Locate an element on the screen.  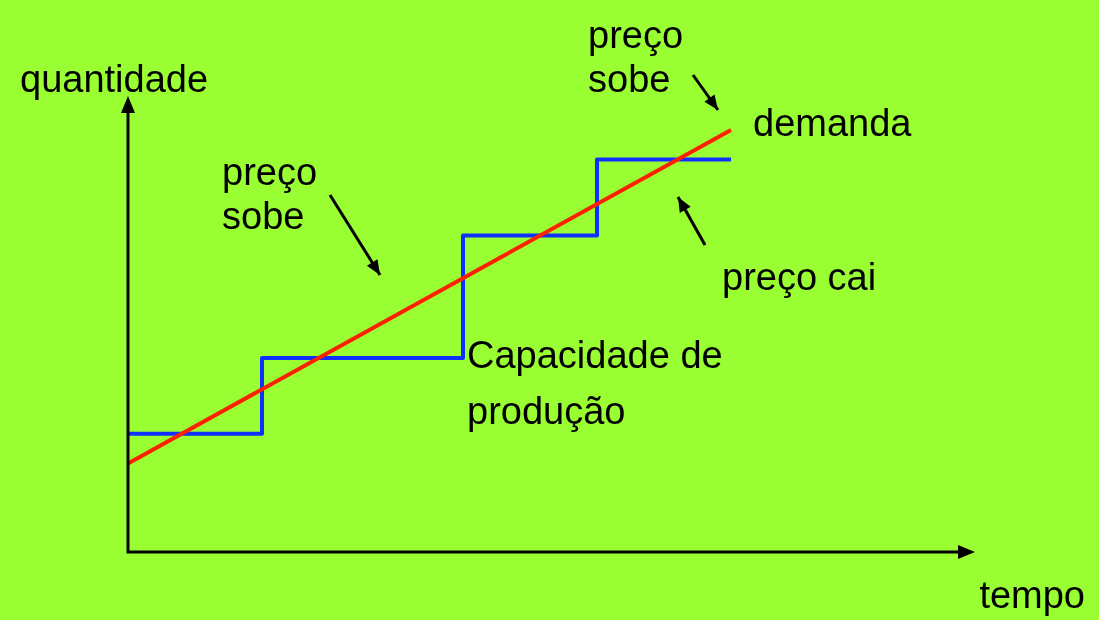
x-axis-title: tempo is located at coordinates (1032, 595).